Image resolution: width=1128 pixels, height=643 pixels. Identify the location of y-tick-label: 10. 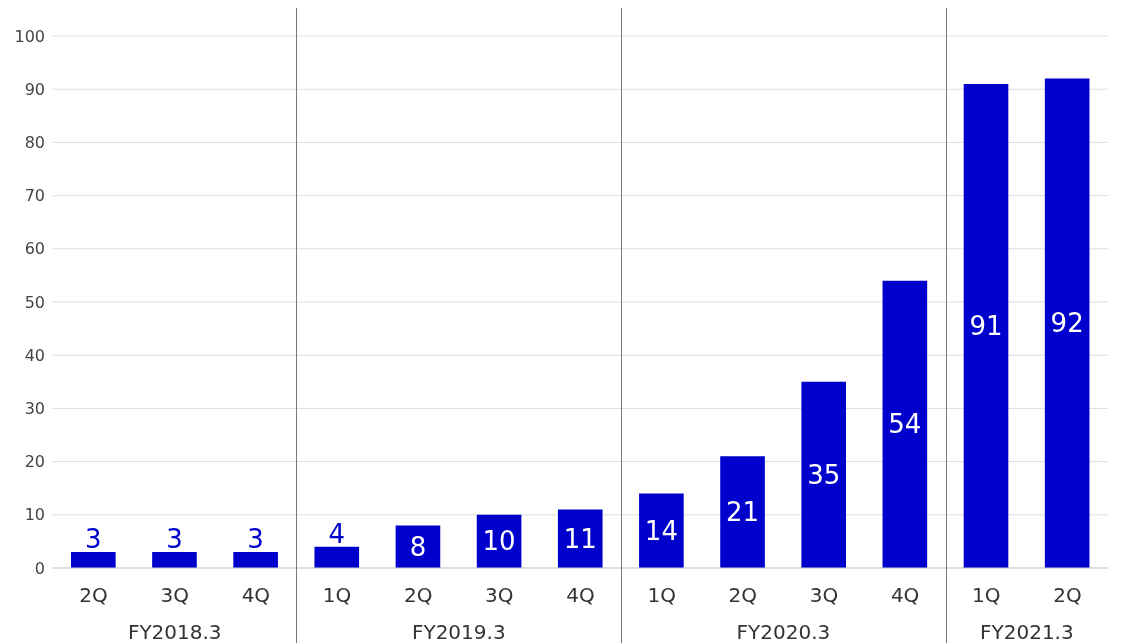
(34, 515).